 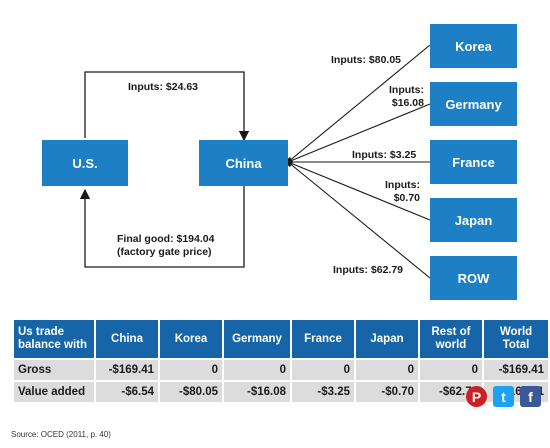 What do you see at coordinates (127, 339) in the screenshot?
I see `header-cell: China` at bounding box center [127, 339].